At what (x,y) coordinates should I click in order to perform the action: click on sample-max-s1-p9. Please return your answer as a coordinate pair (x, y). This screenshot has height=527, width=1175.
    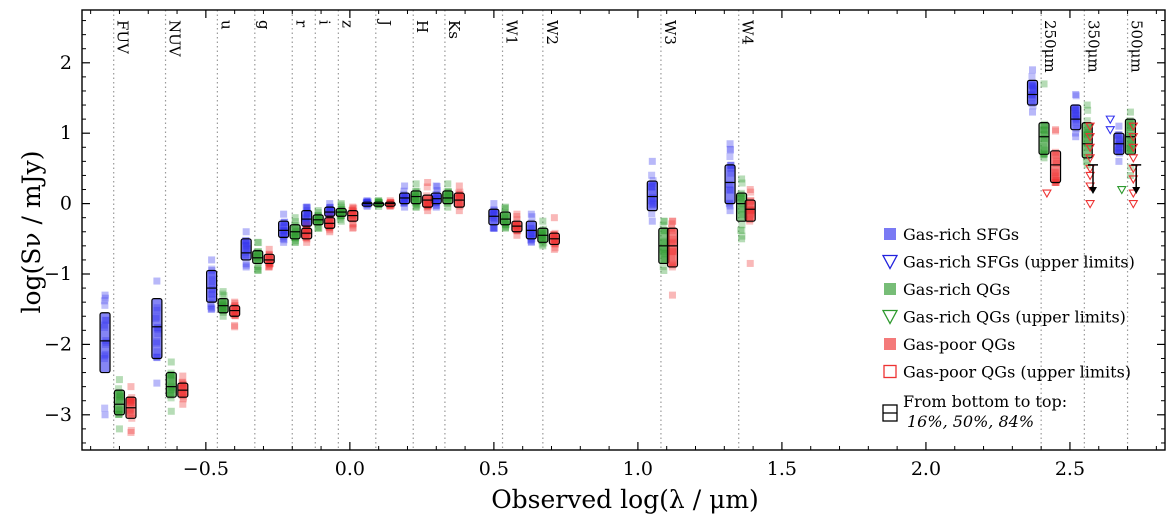
    Looking at the image, I should click on (448, 184).